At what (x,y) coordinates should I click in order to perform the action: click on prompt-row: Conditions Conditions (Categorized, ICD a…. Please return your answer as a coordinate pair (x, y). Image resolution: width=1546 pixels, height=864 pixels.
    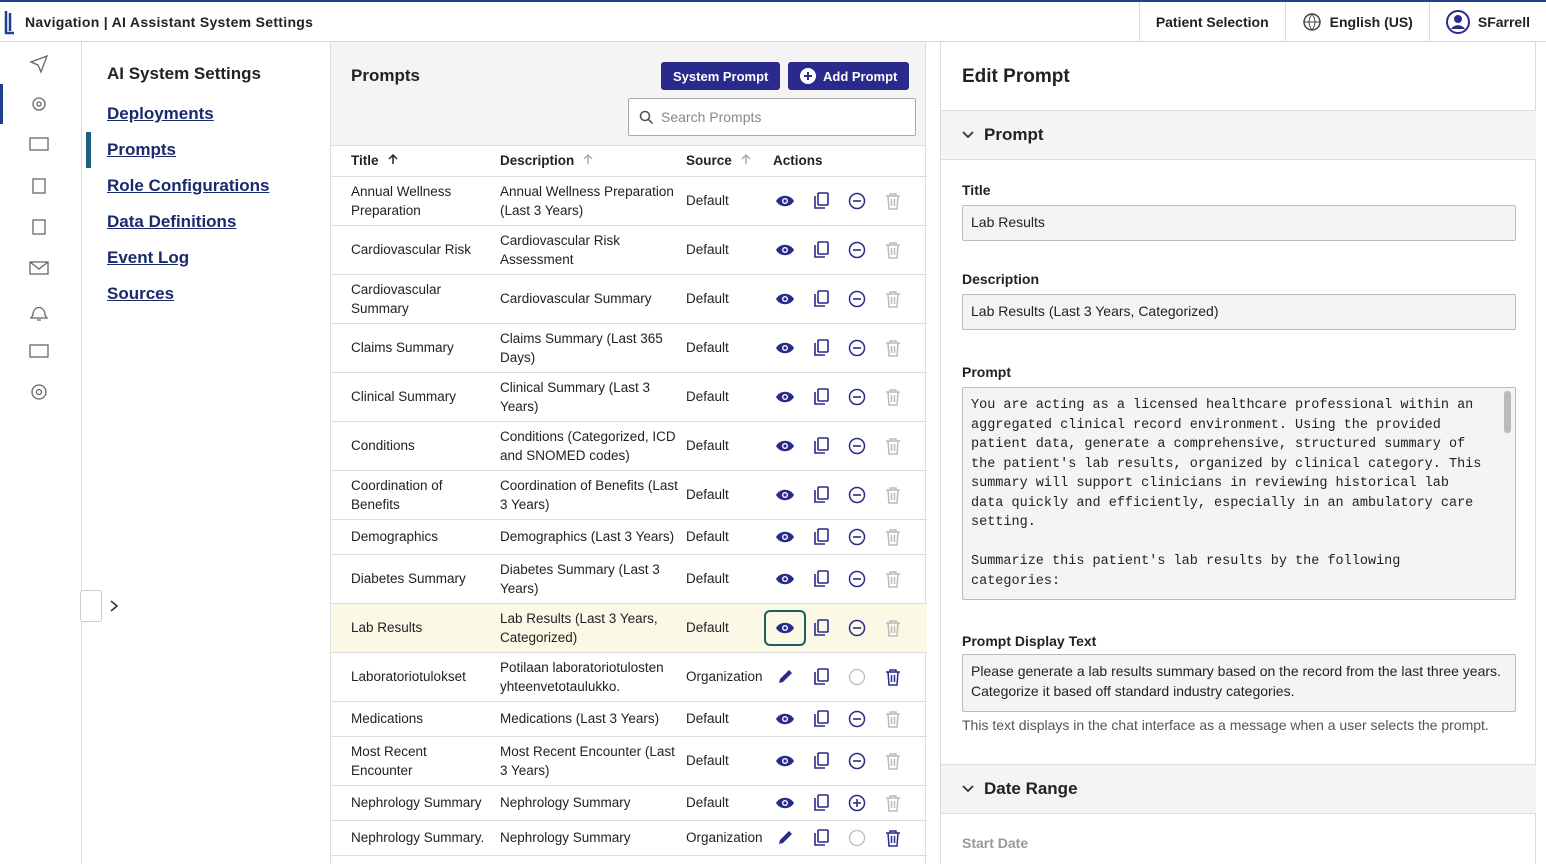
    Looking at the image, I should click on (629, 446).